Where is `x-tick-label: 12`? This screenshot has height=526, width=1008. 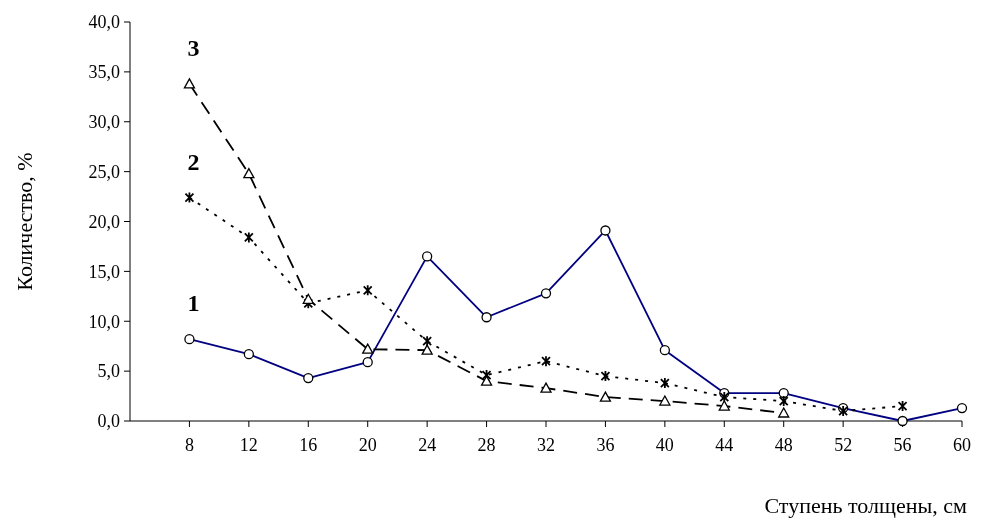 x-tick-label: 12 is located at coordinates (248, 445).